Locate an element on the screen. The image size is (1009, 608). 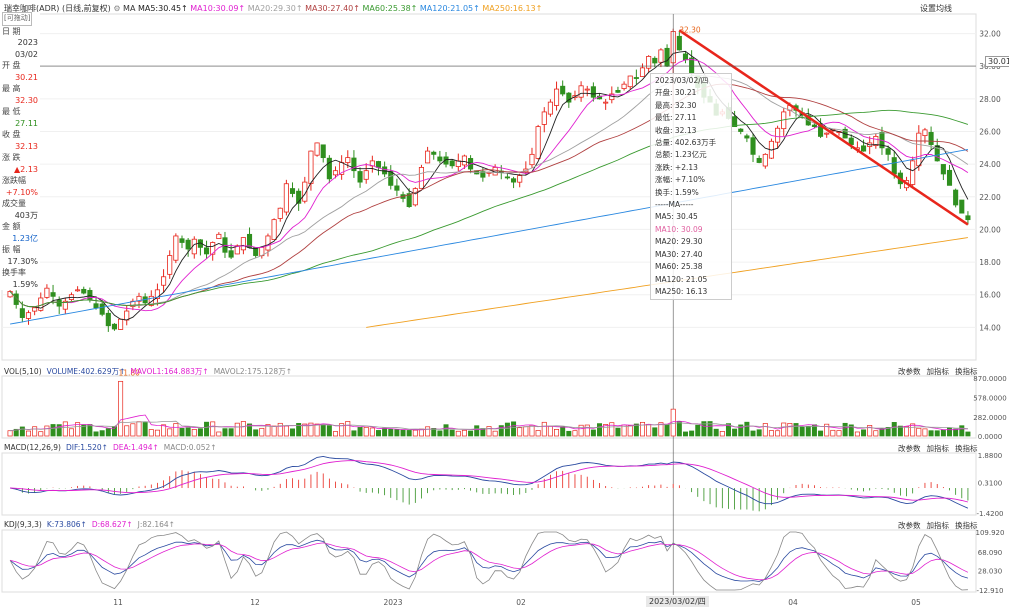
gear-icon: ⚙ is located at coordinates (117, 8).